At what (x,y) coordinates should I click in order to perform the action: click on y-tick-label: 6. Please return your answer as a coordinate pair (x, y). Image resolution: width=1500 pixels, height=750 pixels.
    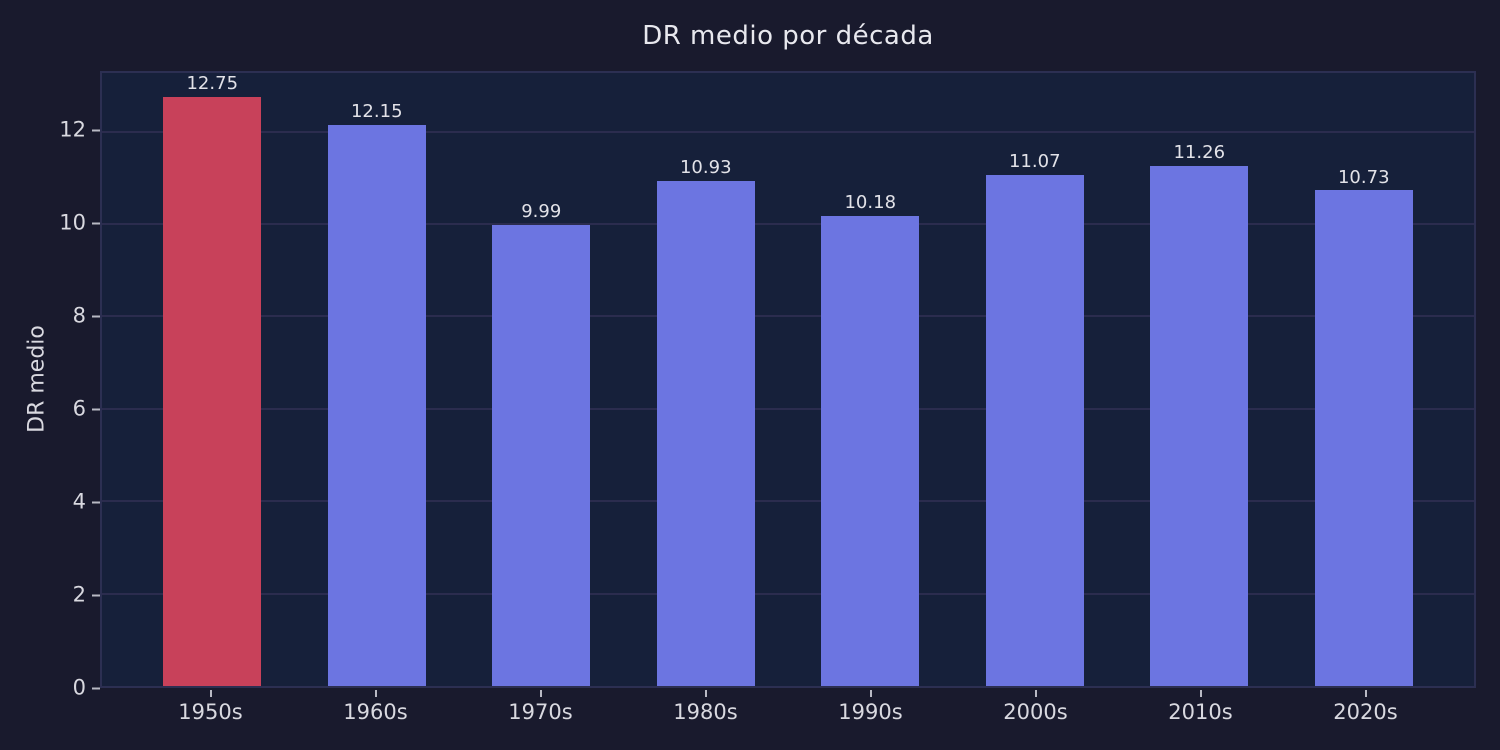
    Looking at the image, I should click on (79, 408).